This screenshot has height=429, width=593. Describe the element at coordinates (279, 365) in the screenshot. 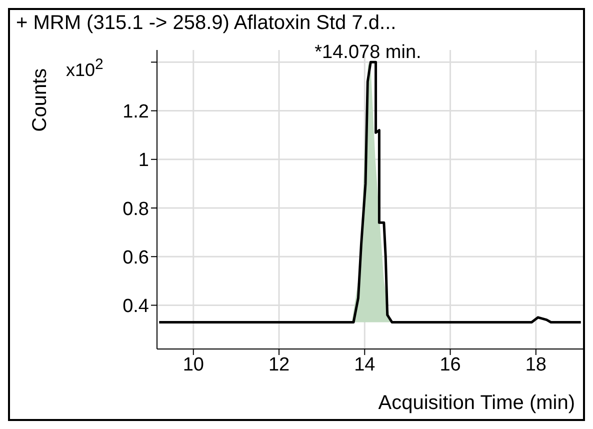

I see `x-tick-label: 12` at that location.